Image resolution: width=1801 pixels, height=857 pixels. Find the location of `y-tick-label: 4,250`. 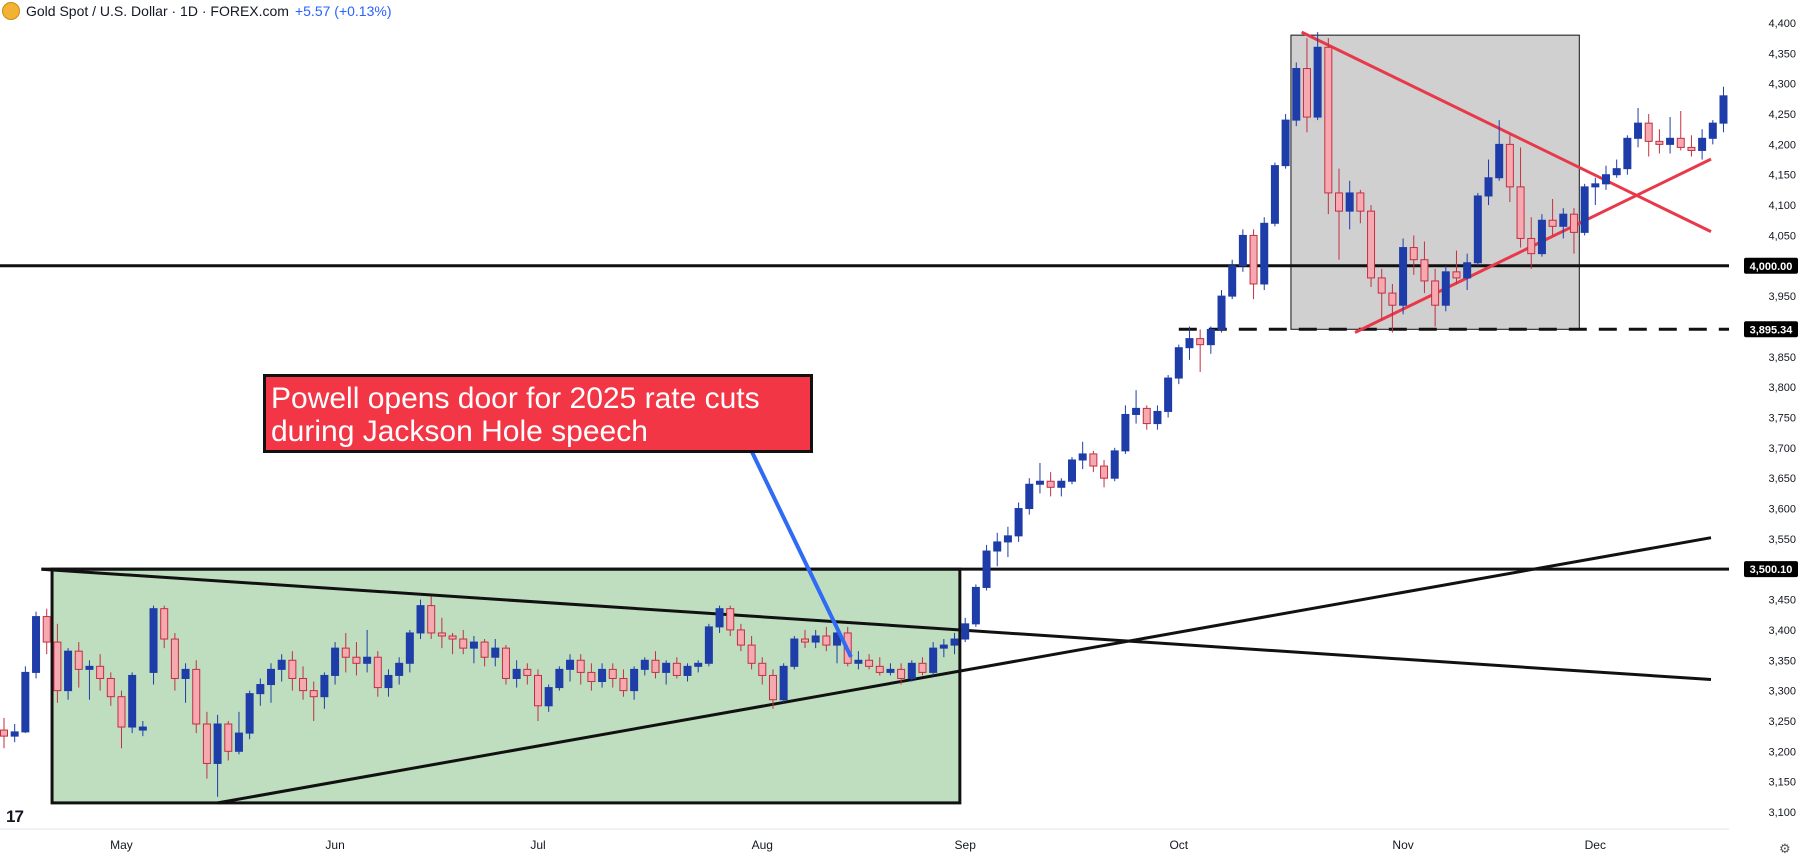

y-tick-label: 4,250 is located at coordinates (1782, 115).